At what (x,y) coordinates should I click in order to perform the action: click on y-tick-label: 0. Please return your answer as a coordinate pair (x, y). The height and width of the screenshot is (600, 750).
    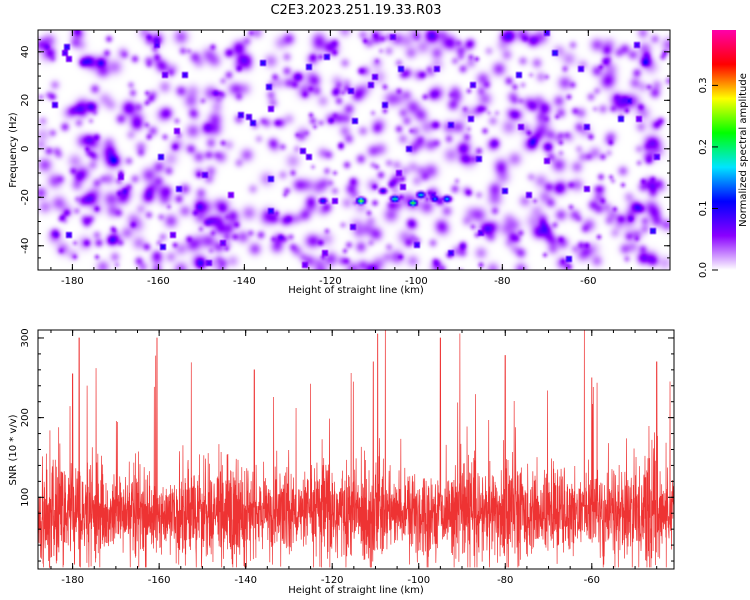
    Looking at the image, I should click on (25, 149).